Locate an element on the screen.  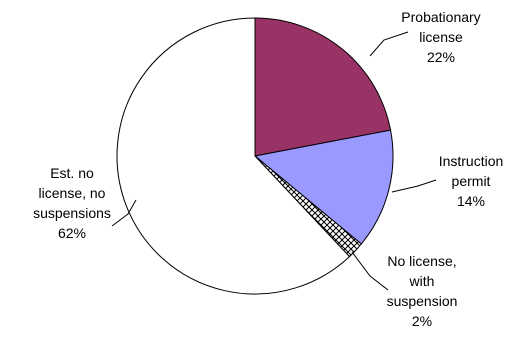
slice-label: No license, with suspension 2% is located at coordinates (422, 291).